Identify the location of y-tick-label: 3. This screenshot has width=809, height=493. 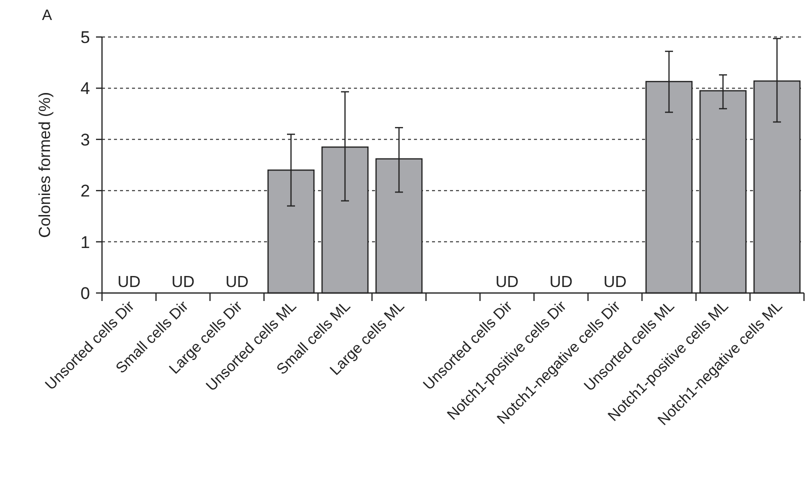
(85, 140).